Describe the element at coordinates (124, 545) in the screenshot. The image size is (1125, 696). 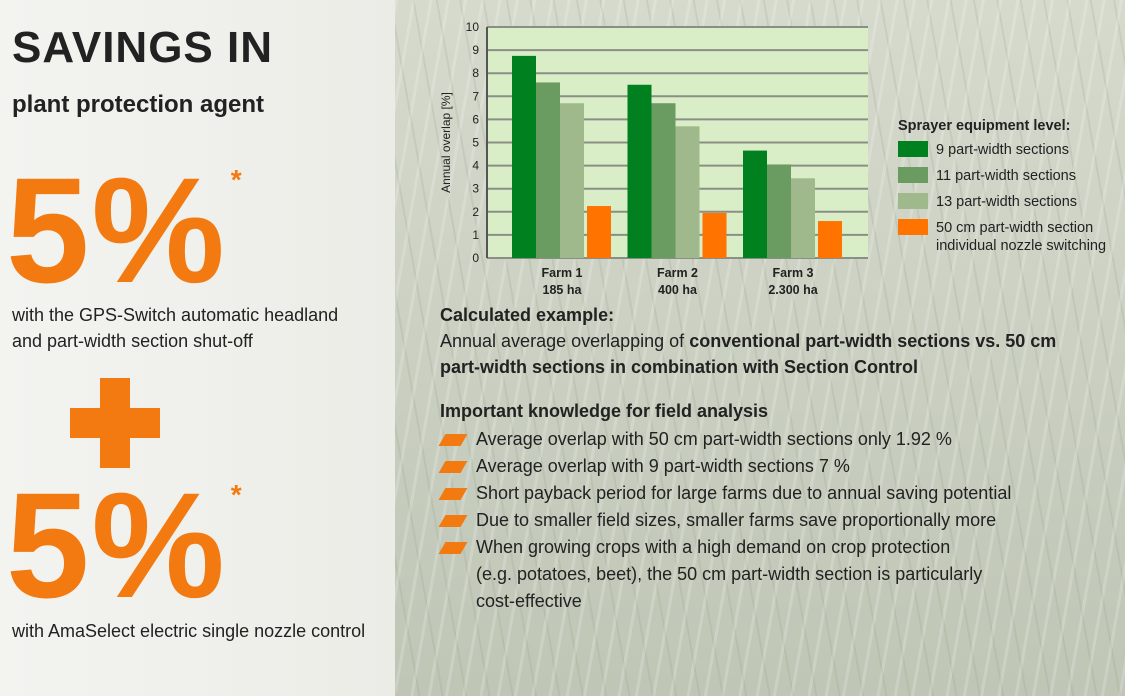
I see `saving-2: 5% *` at that location.